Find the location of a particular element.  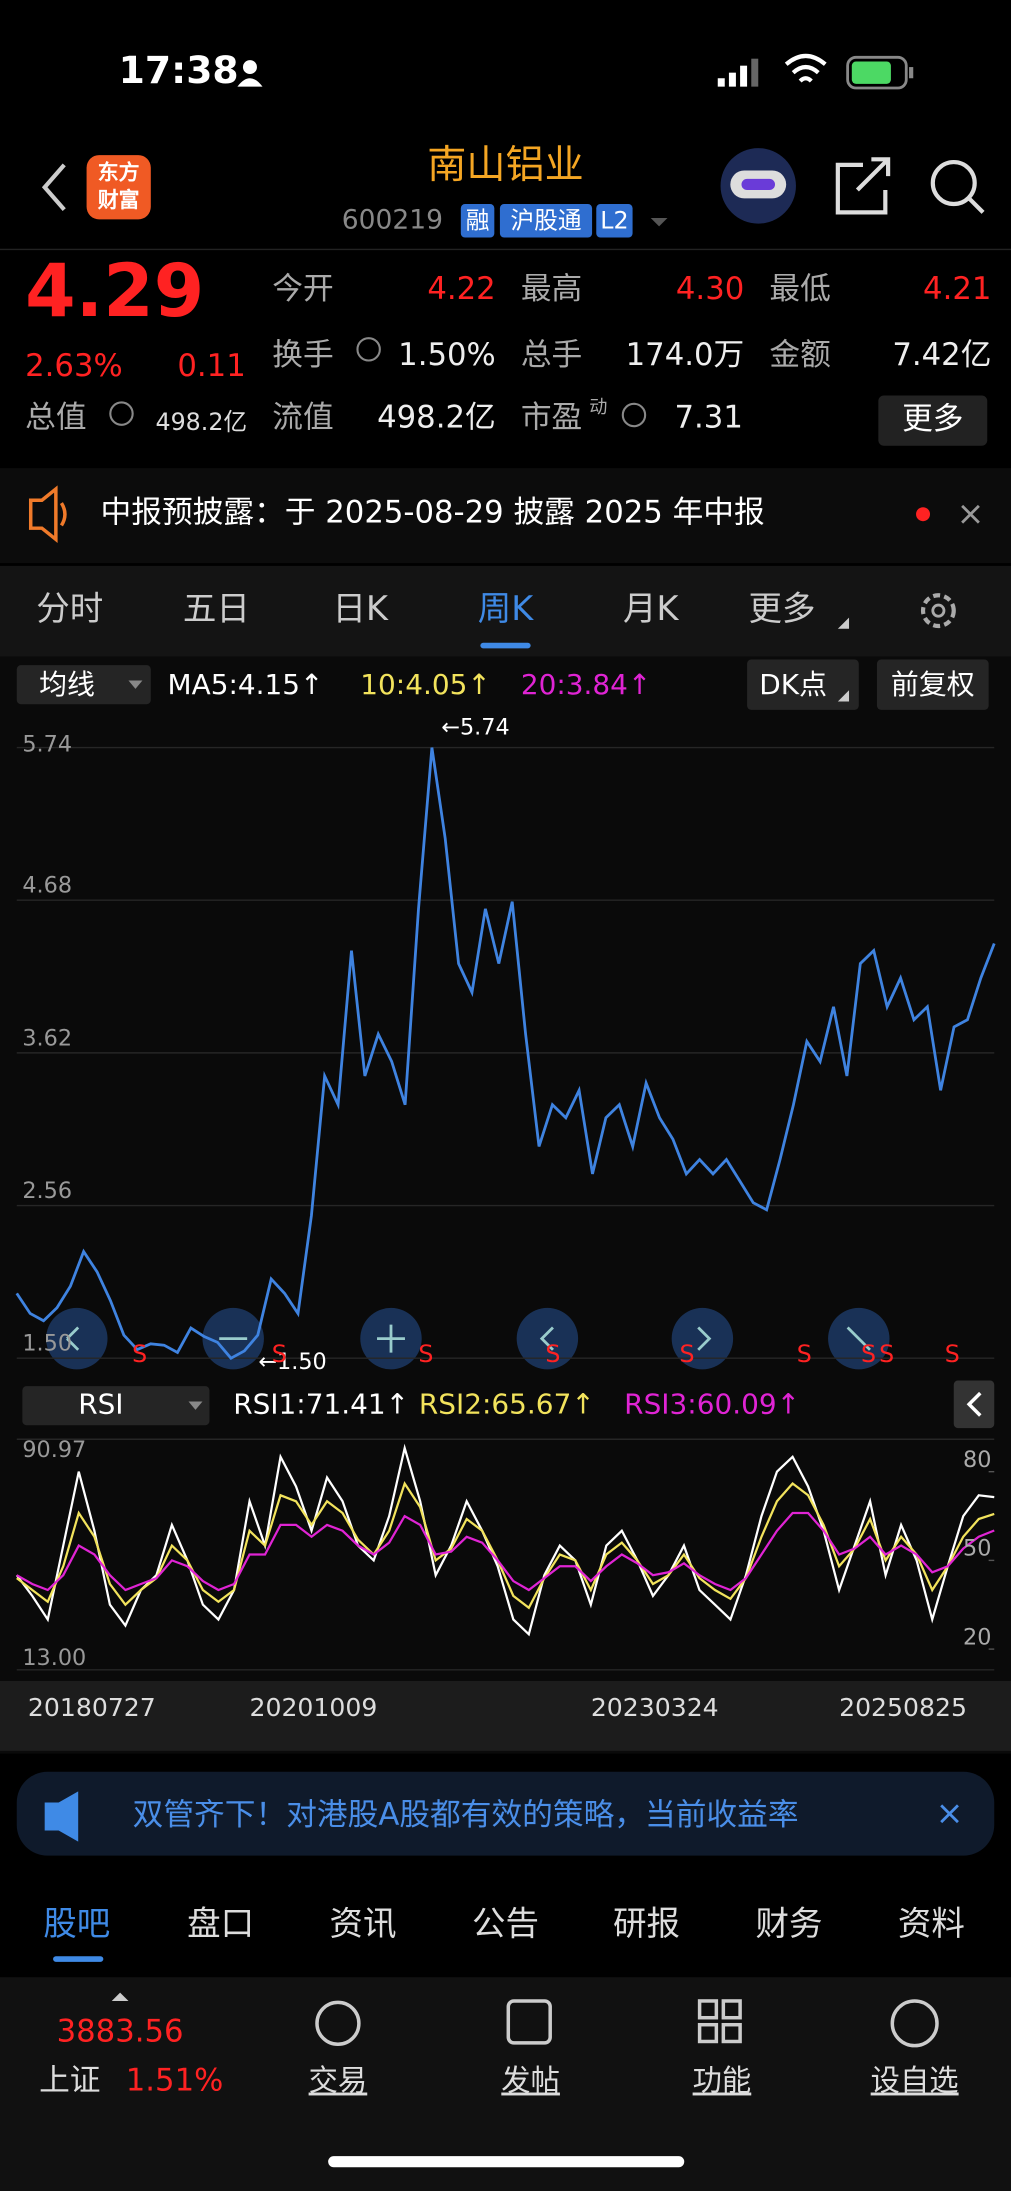

indicator-select is located at coordinates (83, 685).